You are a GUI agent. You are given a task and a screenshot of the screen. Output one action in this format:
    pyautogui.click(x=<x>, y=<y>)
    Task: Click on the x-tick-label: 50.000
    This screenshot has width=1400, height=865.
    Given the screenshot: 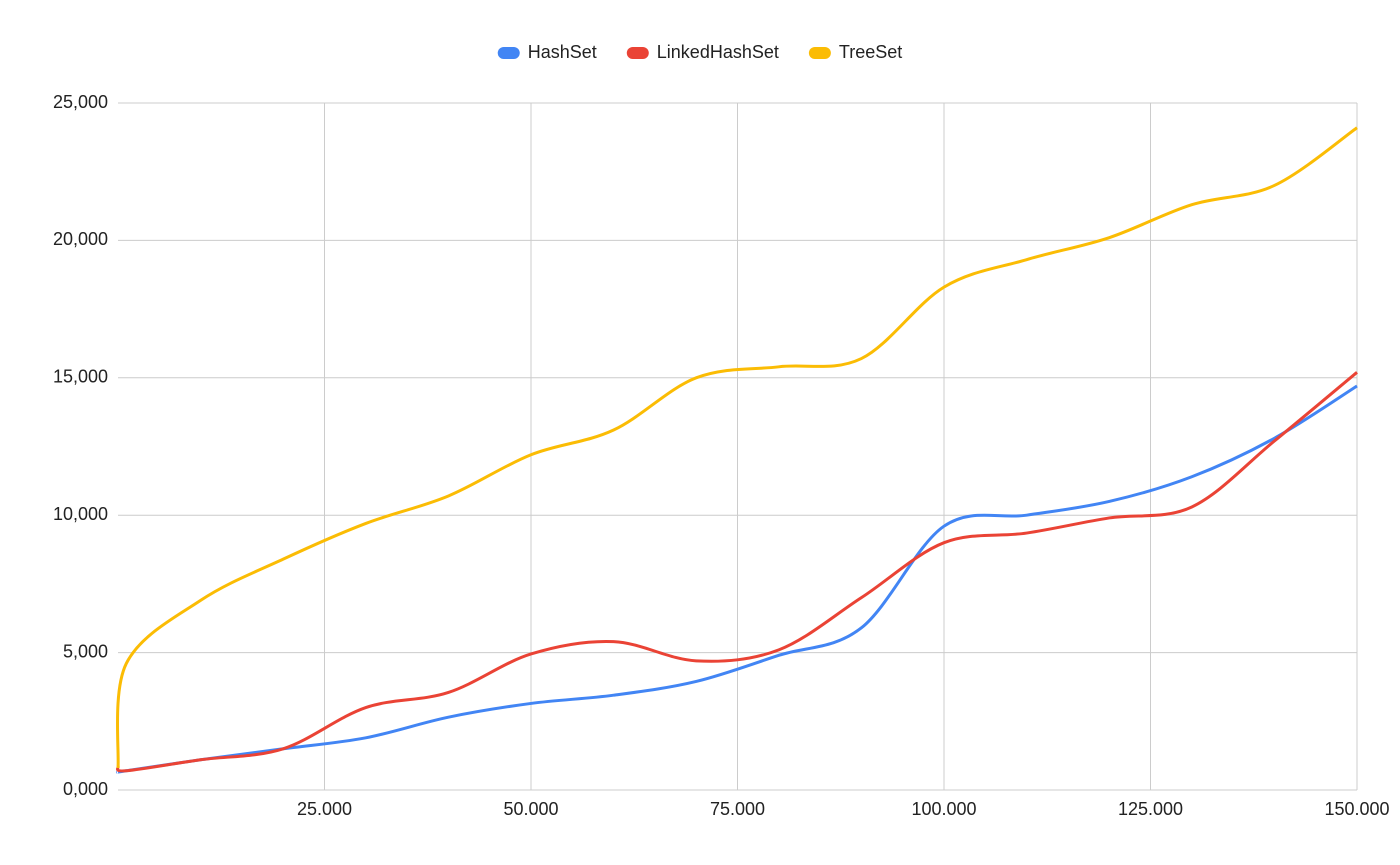 What is the action you would take?
    pyautogui.click(x=530, y=809)
    